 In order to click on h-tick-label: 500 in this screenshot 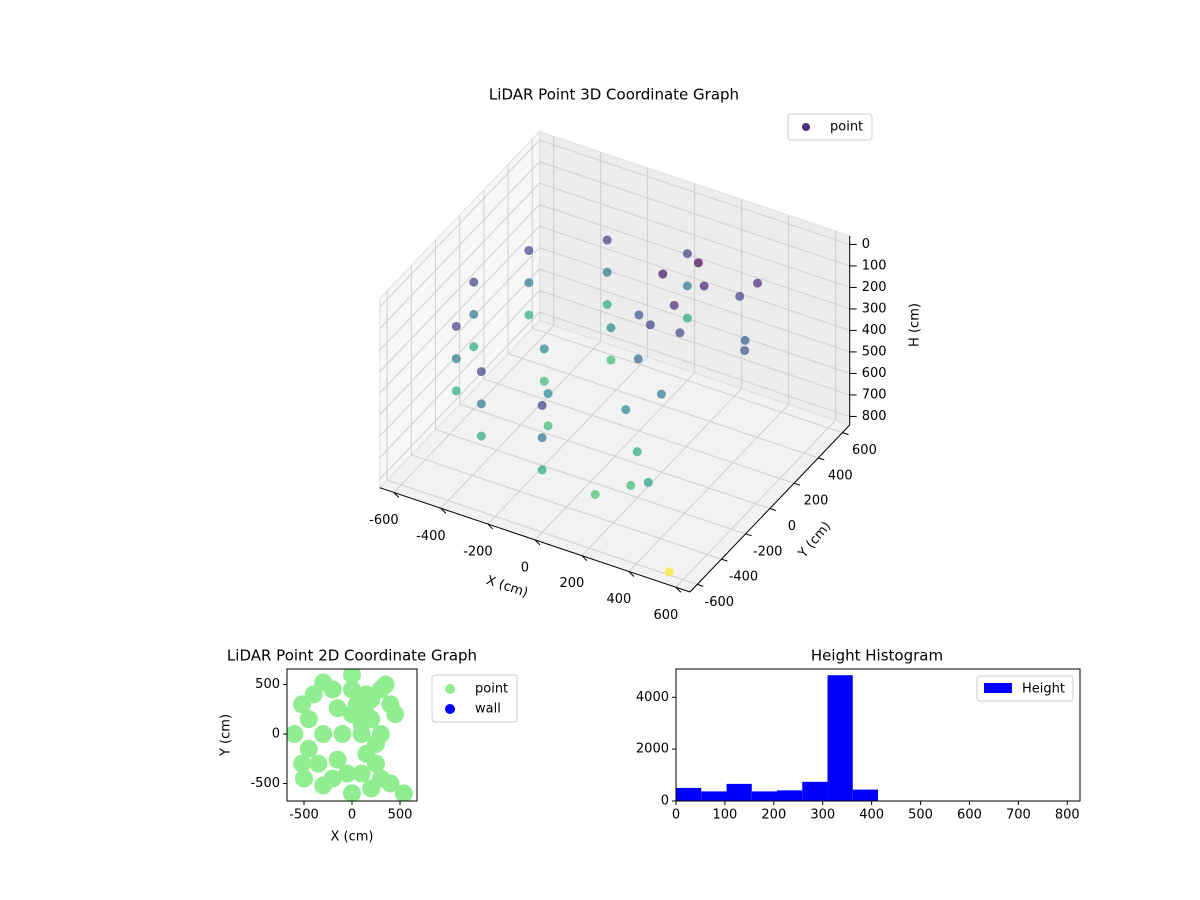, I will do `click(874, 351)`.